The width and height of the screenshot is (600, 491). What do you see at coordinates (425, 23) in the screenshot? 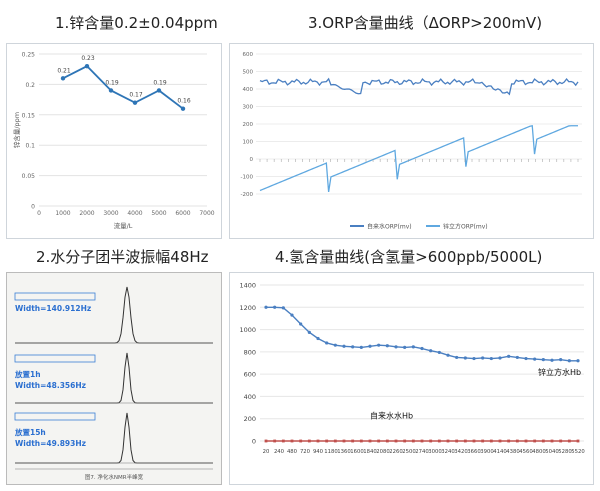
I see `chart3-title: 3.ORP含量曲线（ΔORP>200mV)` at bounding box center [425, 23].